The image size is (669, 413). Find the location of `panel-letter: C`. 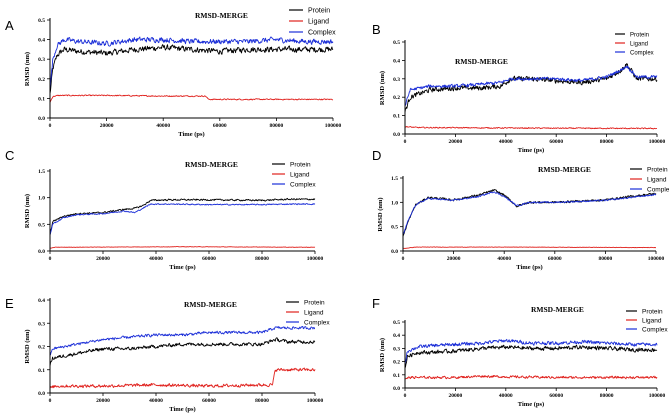

panel-letter: C is located at coordinates (9, 155).